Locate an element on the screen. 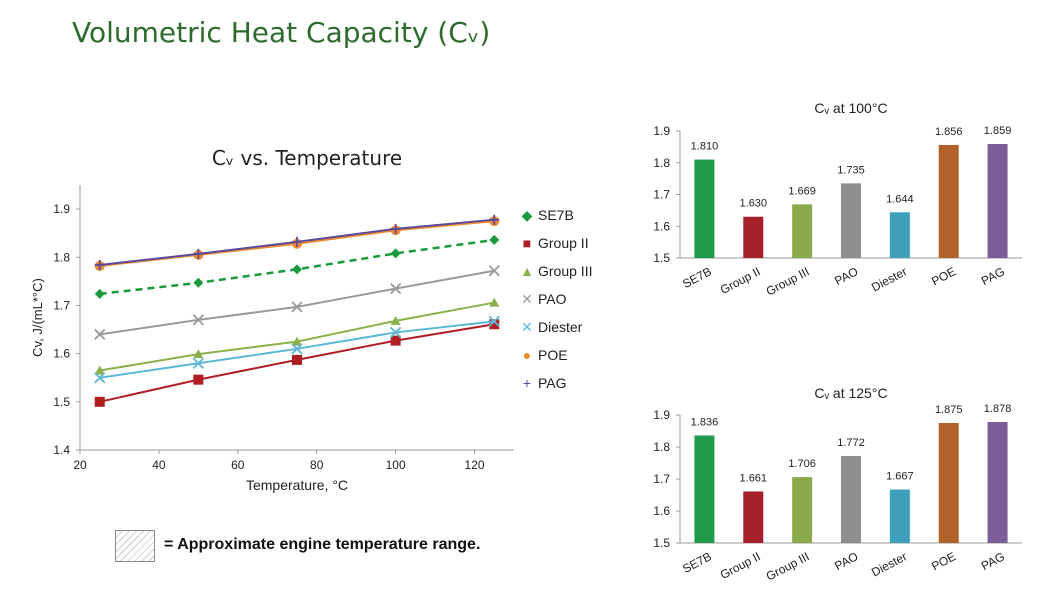 The image size is (1050, 609). x-category-label: PAG is located at coordinates (993, 561).